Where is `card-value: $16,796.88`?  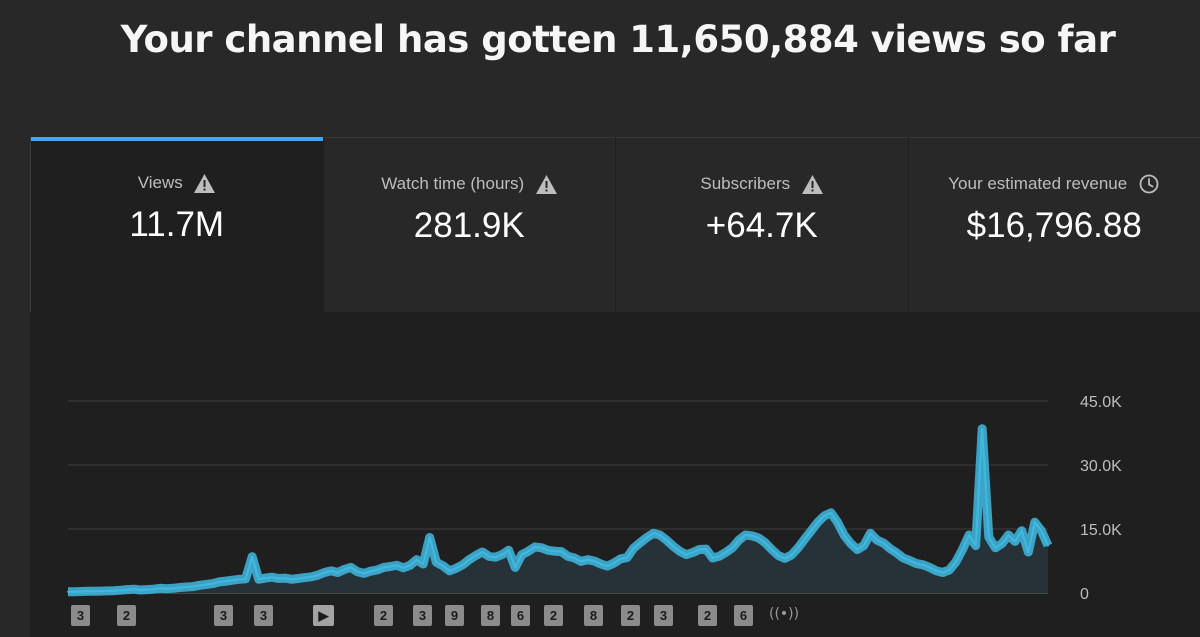 card-value: $16,796.88 is located at coordinates (1054, 225).